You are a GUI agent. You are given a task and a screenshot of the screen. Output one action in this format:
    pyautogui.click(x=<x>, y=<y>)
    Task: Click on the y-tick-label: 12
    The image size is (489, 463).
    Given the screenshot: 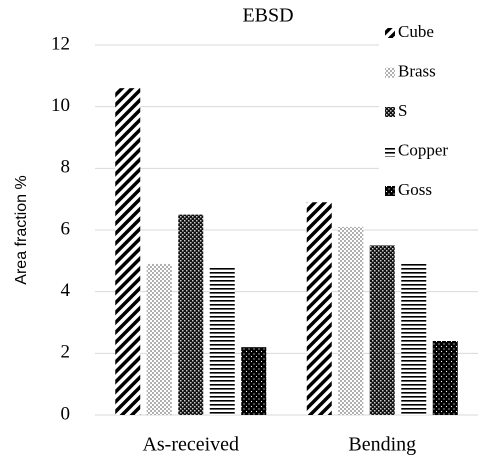 What is the action you would take?
    pyautogui.click(x=60, y=43)
    